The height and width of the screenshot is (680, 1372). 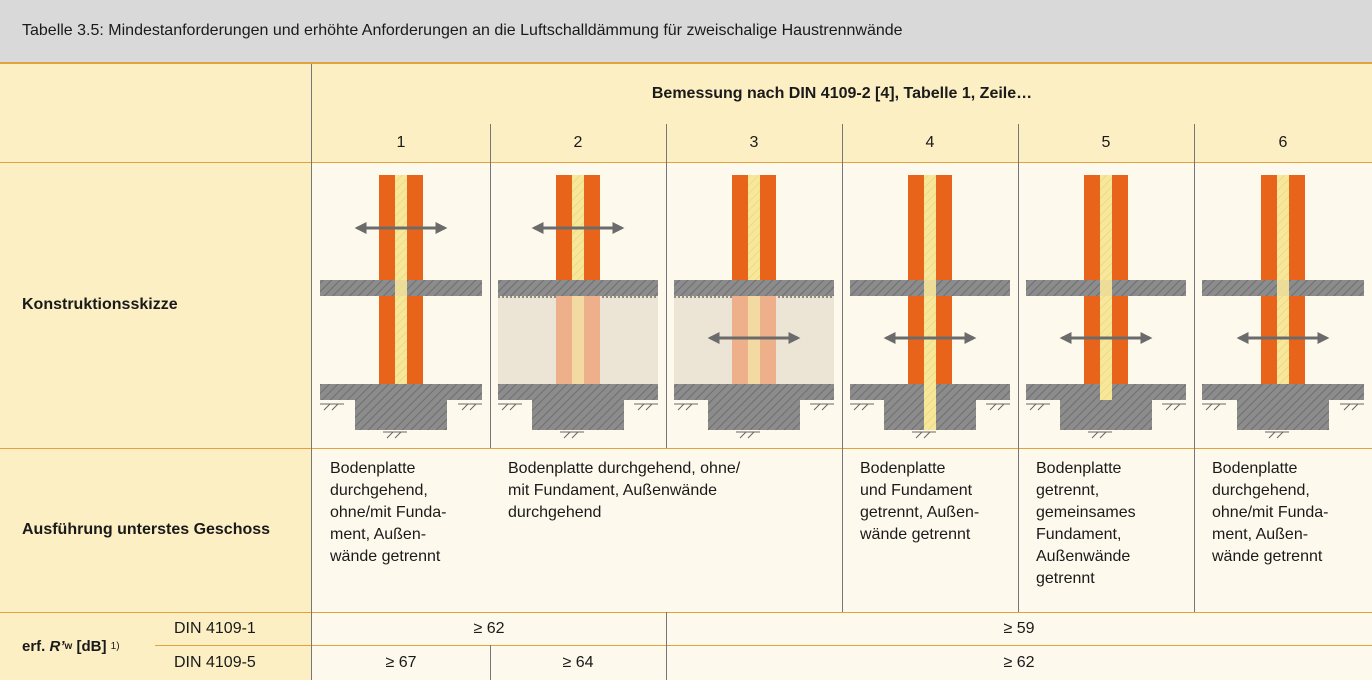 I want to click on requirement-value: ≥ 64, so click(x=578, y=662).